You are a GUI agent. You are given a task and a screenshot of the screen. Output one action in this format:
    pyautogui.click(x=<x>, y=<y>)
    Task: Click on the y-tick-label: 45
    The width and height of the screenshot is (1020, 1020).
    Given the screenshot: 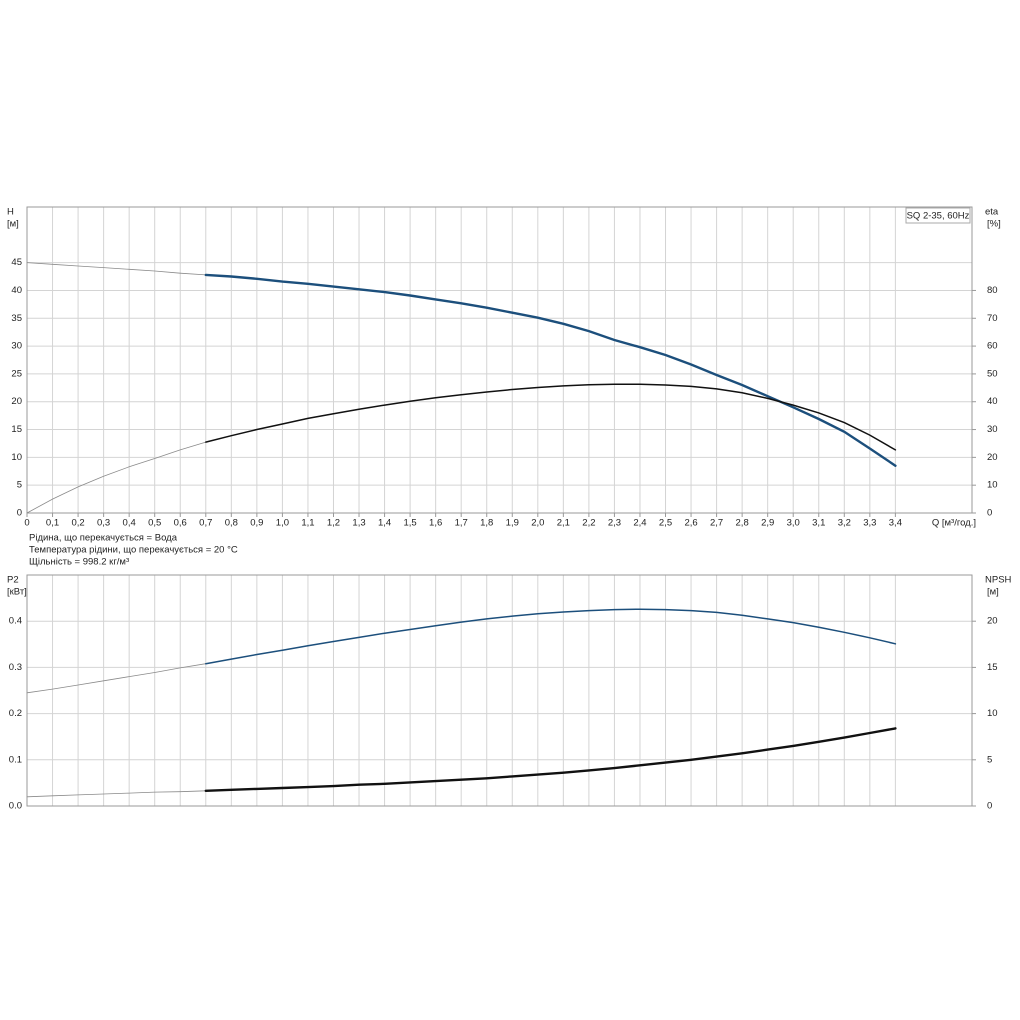 What is the action you would take?
    pyautogui.click(x=16, y=262)
    